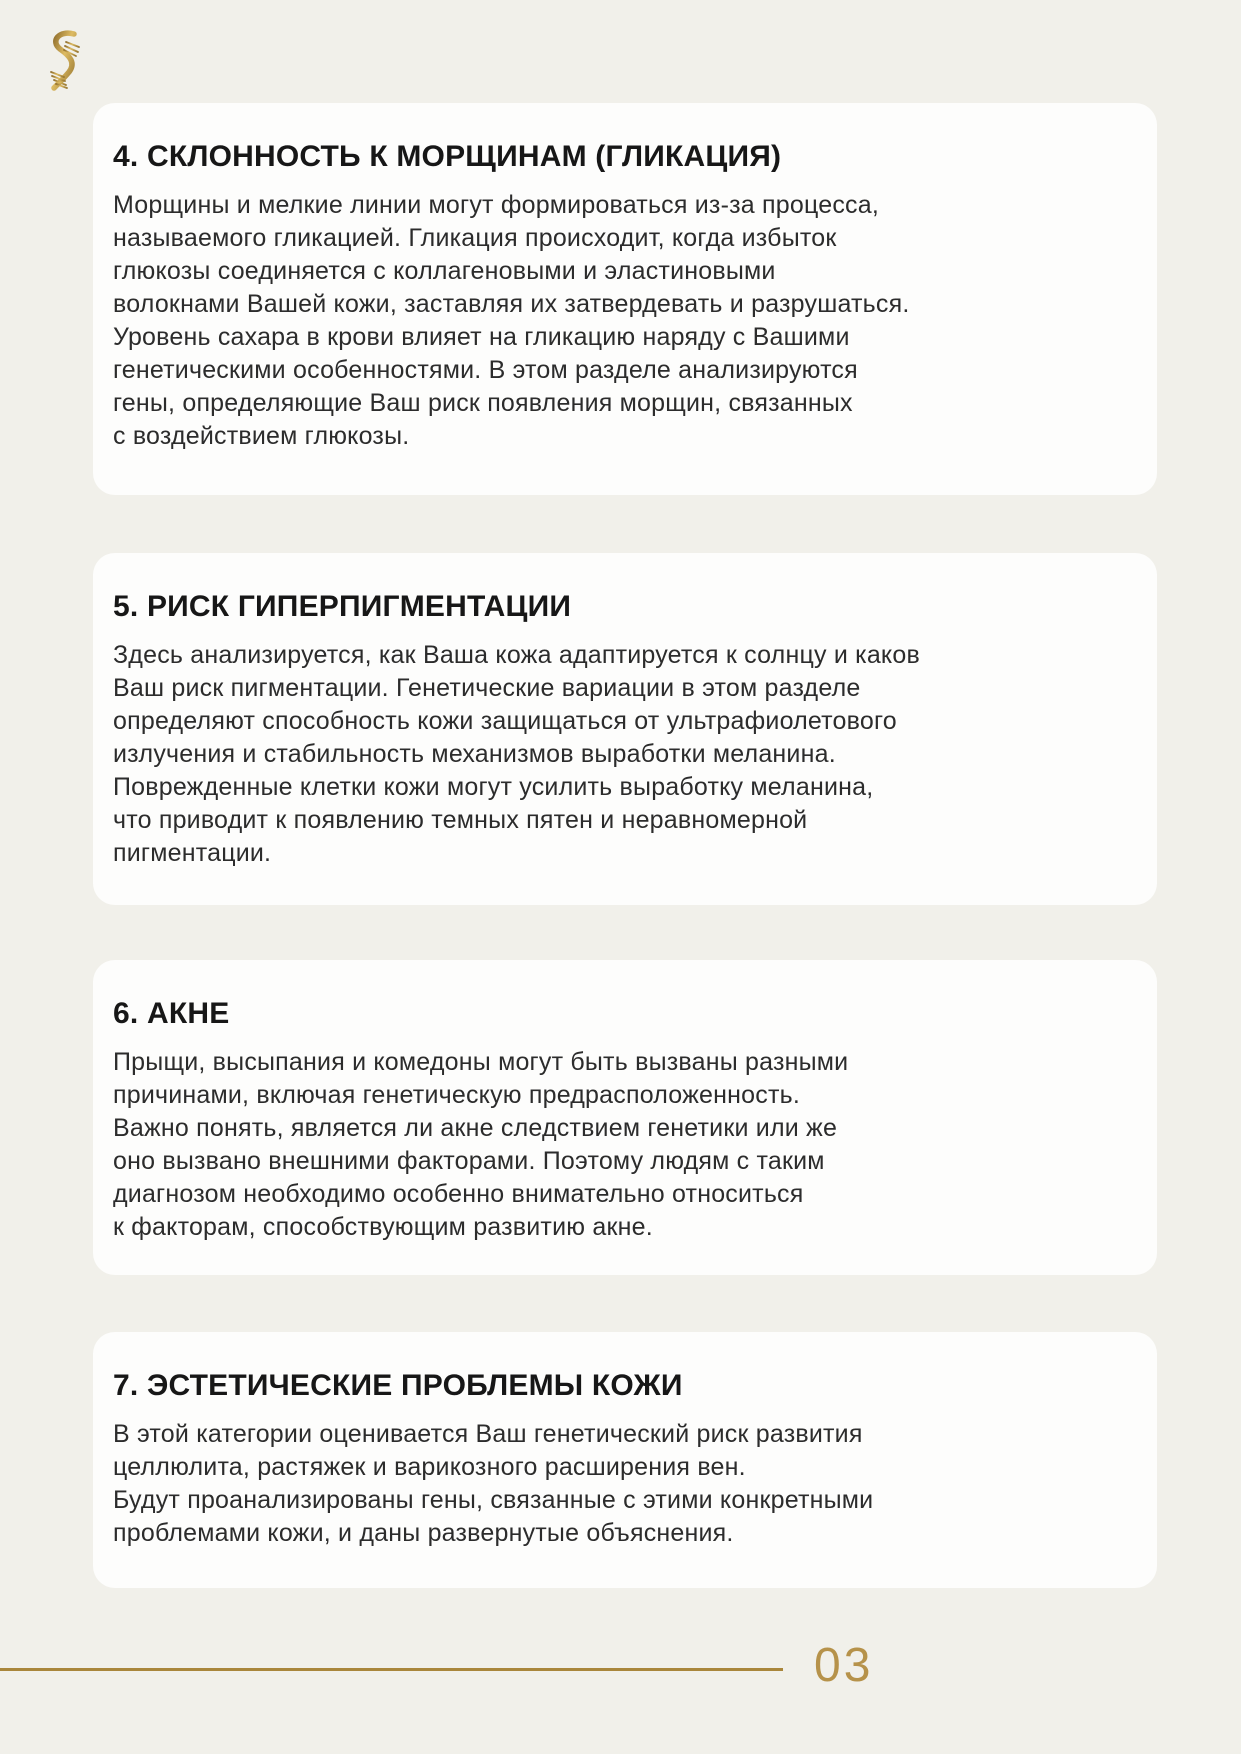 The image size is (1241, 1754). I want to click on dna-helix-logo-icon, so click(65, 60).